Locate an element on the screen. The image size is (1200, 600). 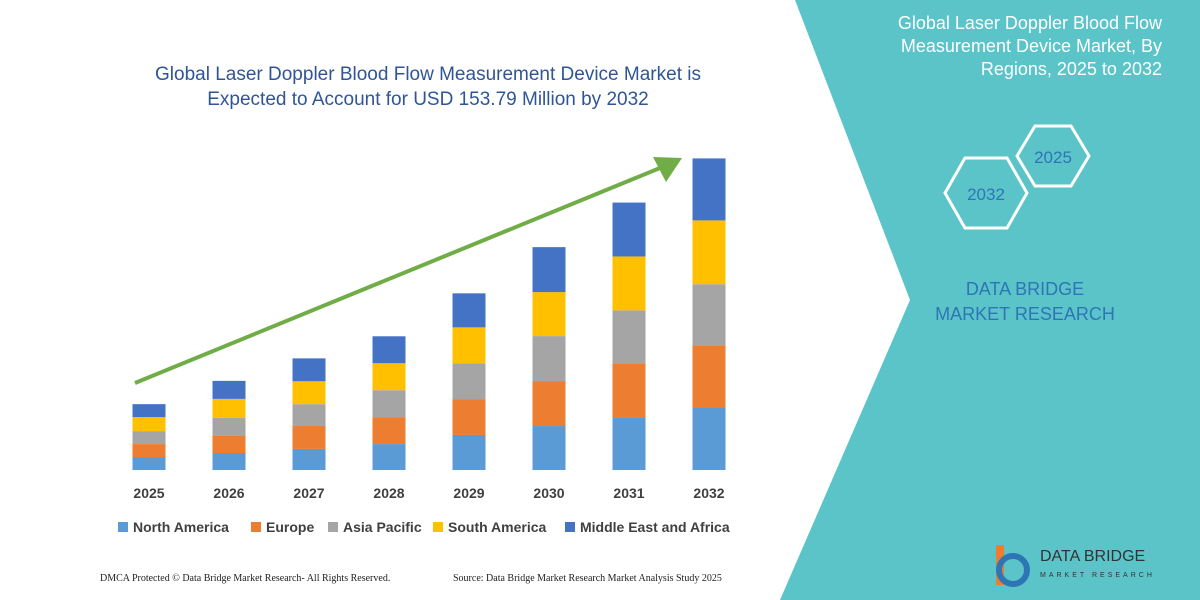
x-tick-label: 2031 is located at coordinates (628, 493).